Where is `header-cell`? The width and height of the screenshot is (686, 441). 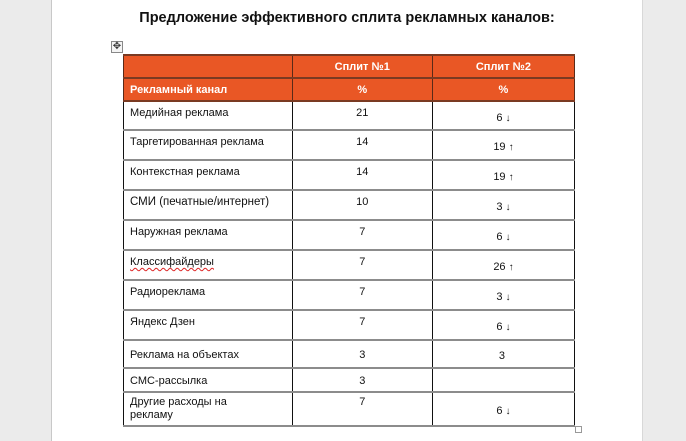 header-cell is located at coordinates (208, 66).